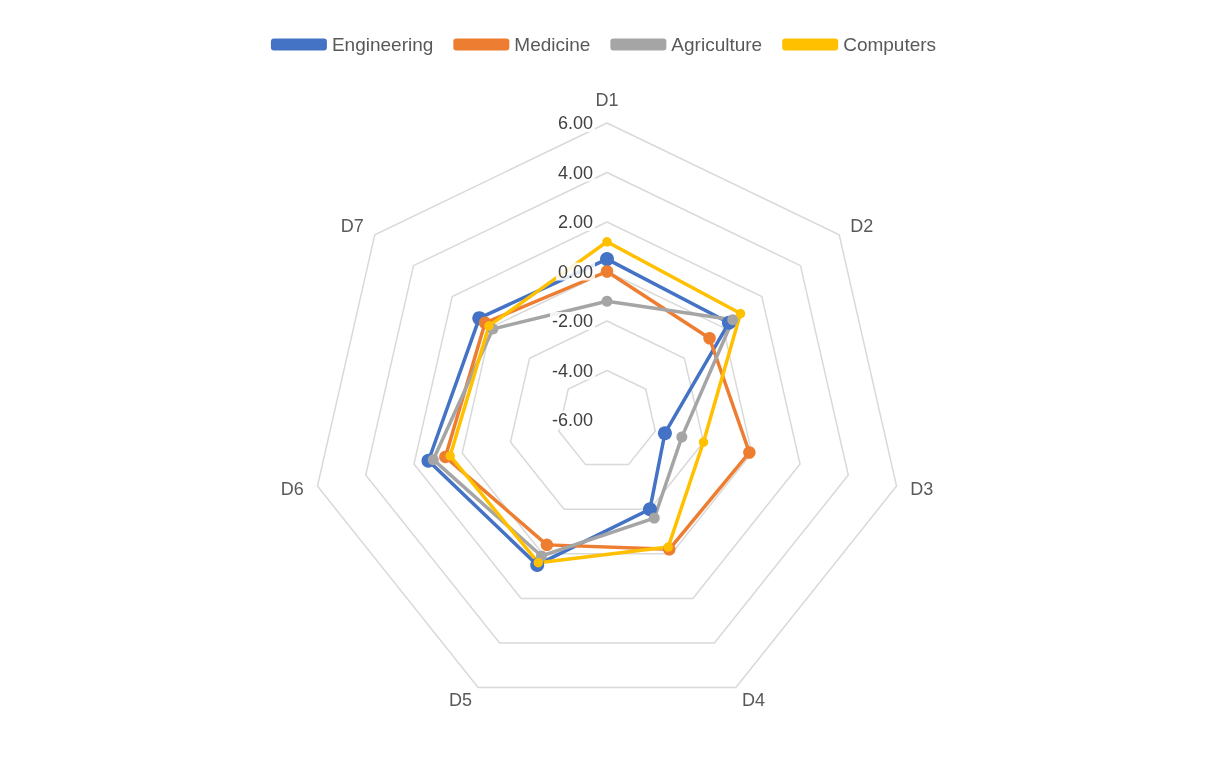  I want to click on y-tick-label: 0.00, so click(575, 271).